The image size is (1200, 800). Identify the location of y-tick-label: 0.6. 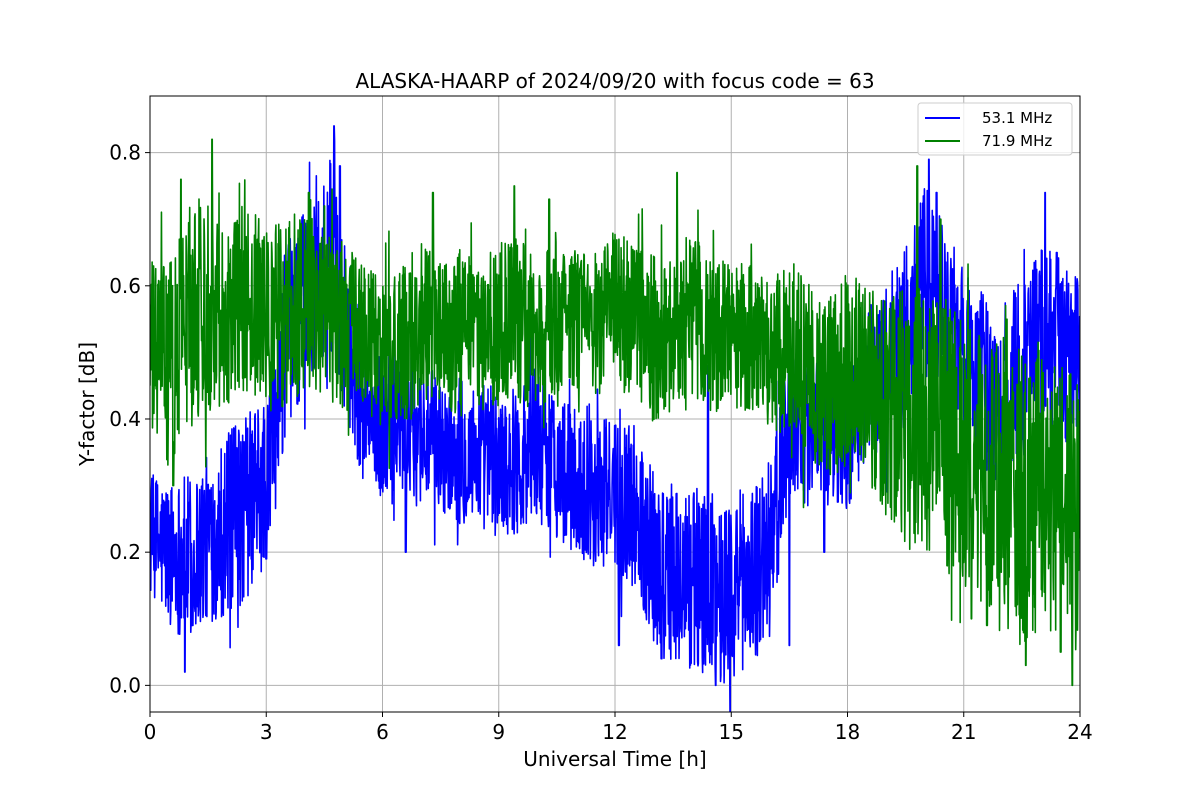
(125, 286).